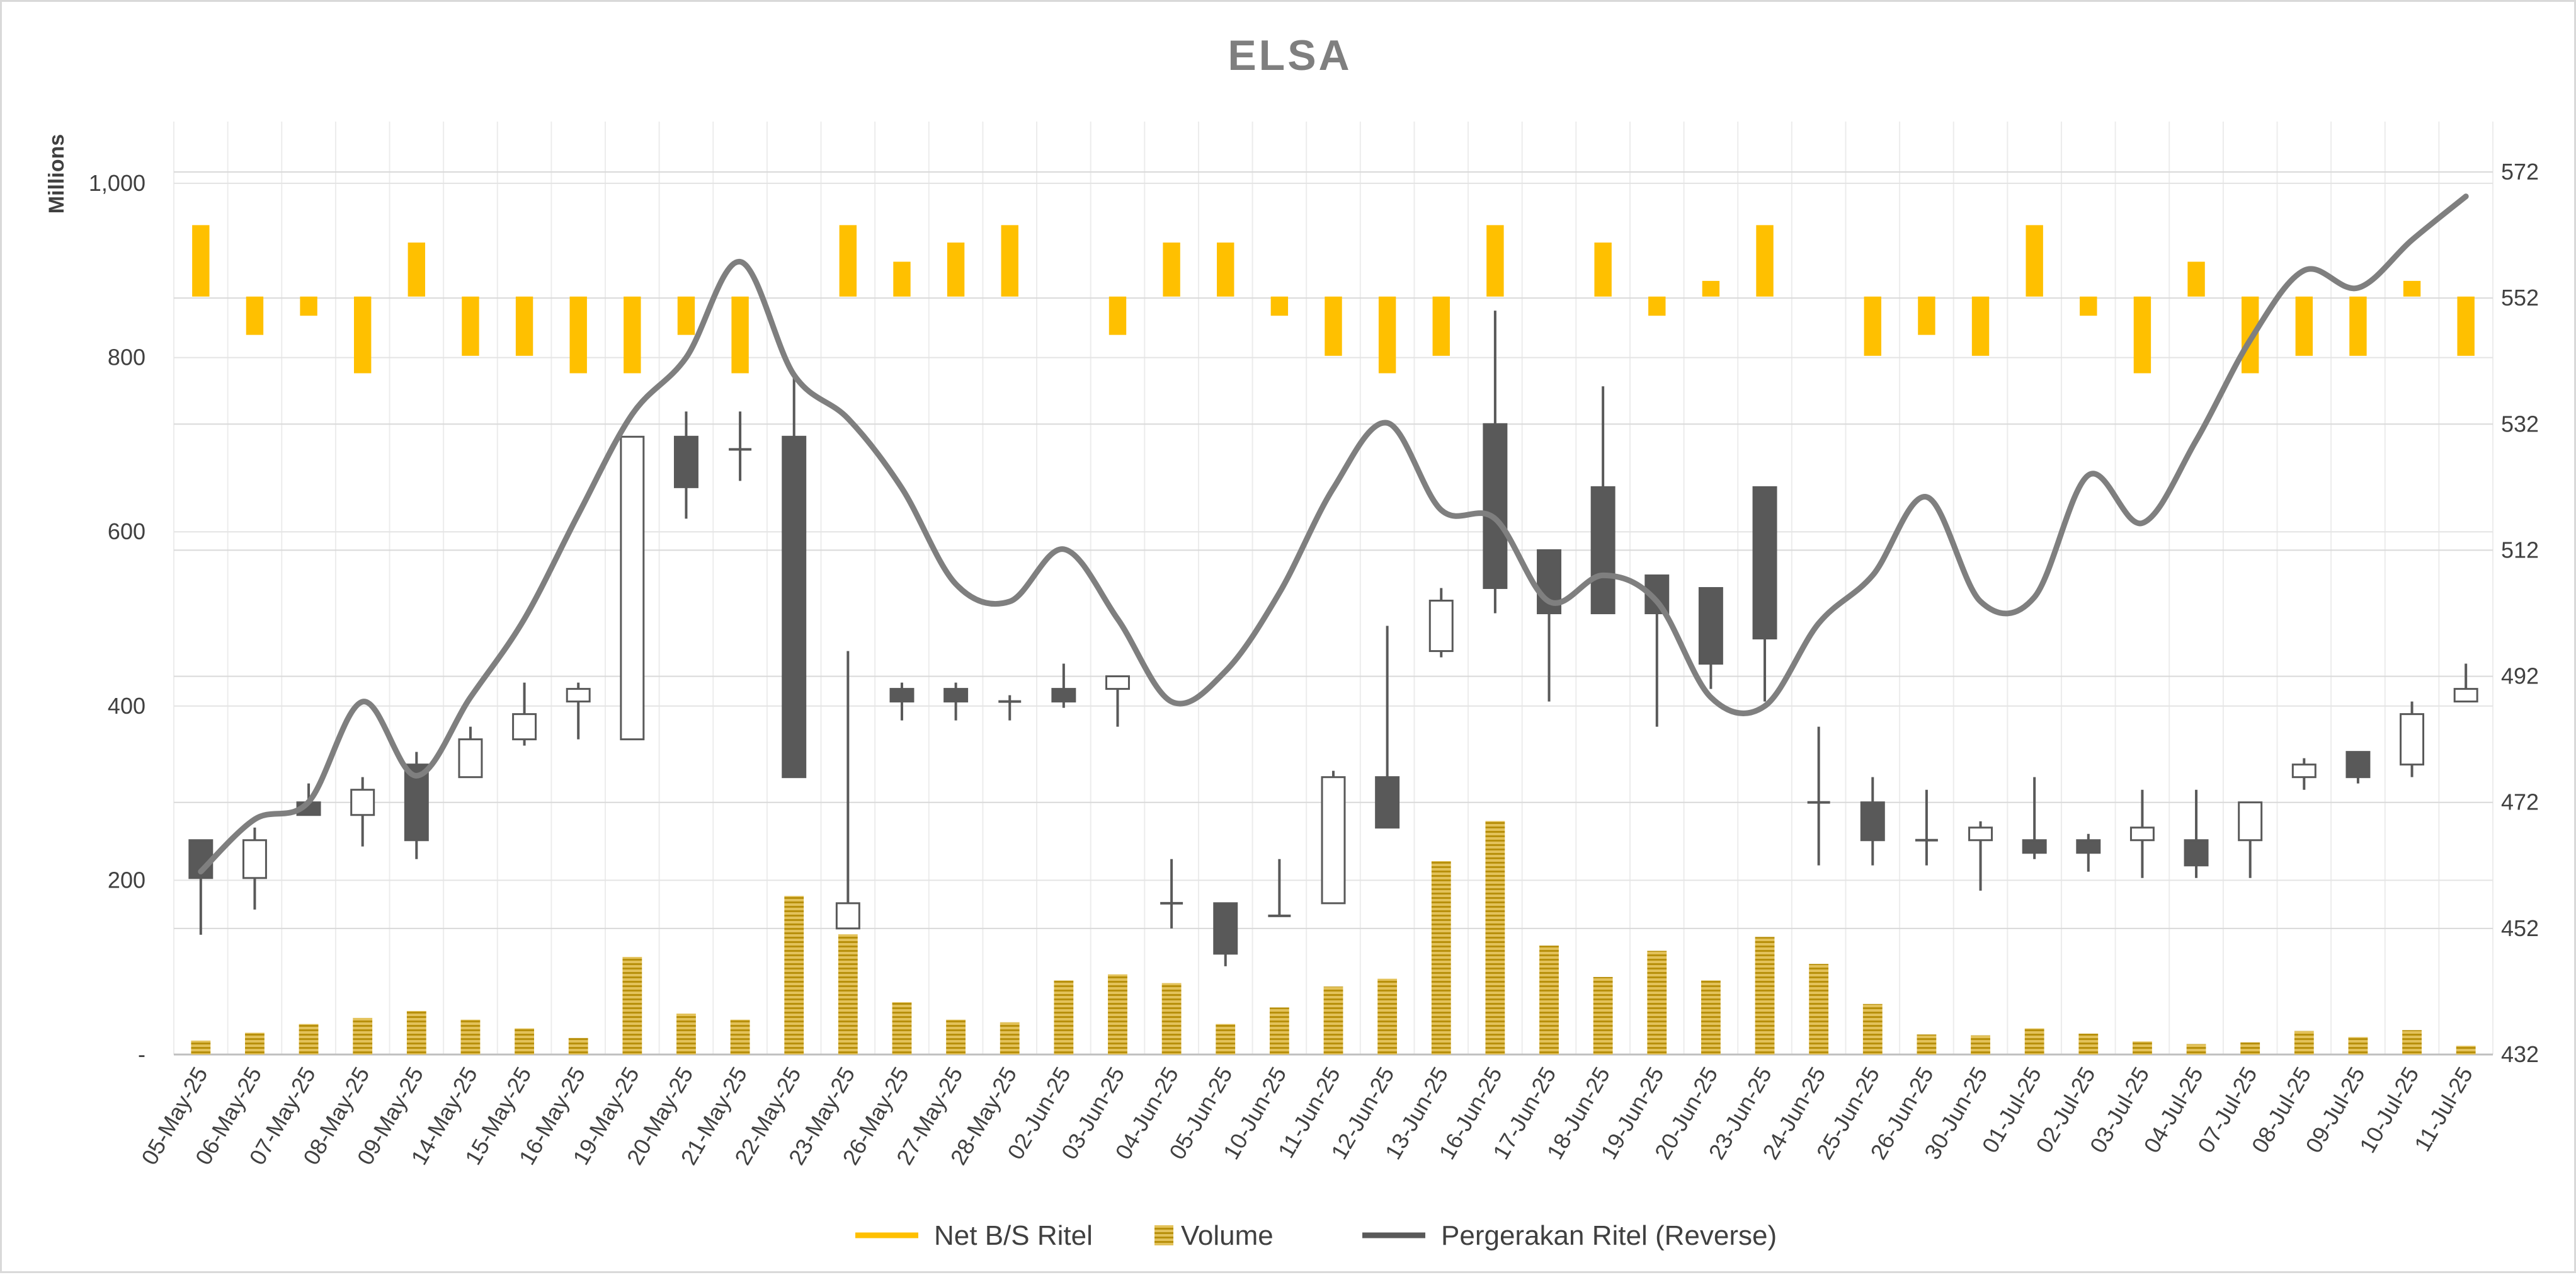 The image size is (2576, 1275). I want to click on legend-label: Pergerakan Ritel (Reverse), so click(1609, 1235).